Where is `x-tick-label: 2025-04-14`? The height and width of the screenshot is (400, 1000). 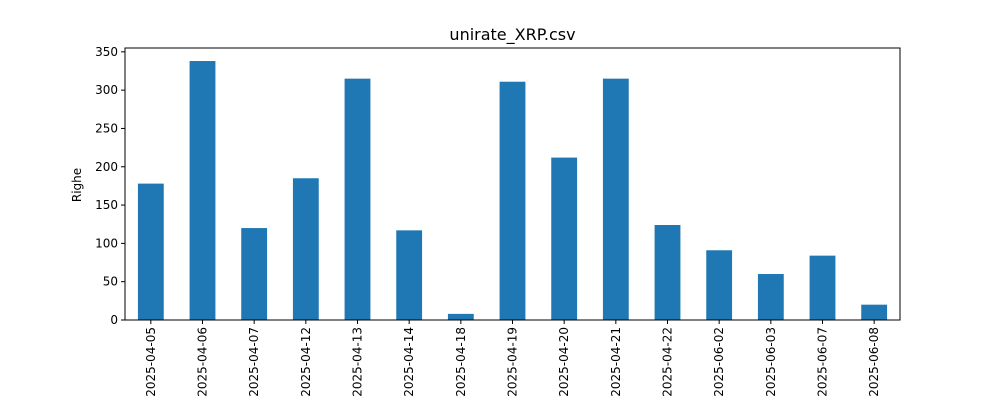
x-tick-label: 2025-04-14 is located at coordinates (409, 362).